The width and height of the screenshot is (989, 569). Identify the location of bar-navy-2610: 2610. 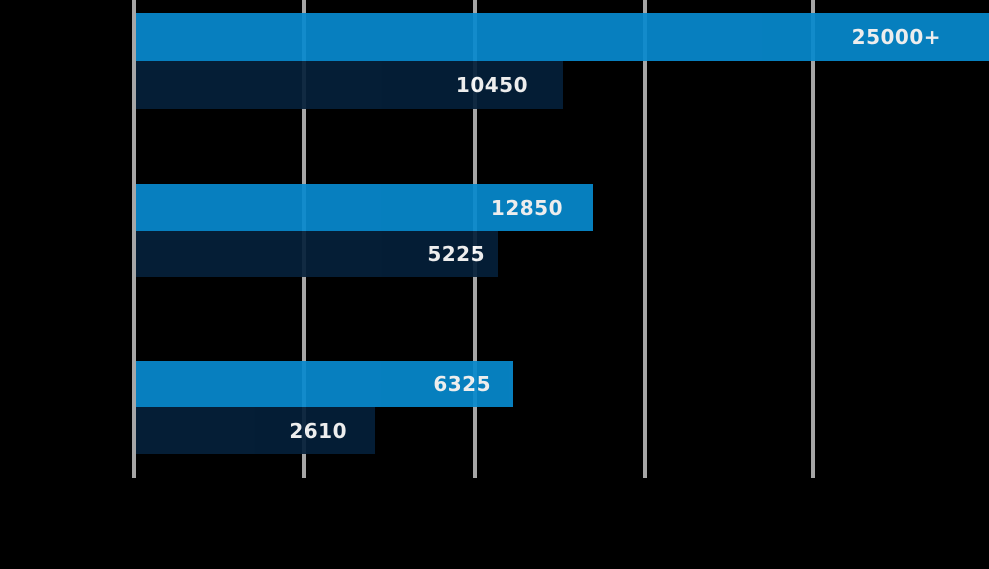
(255, 430).